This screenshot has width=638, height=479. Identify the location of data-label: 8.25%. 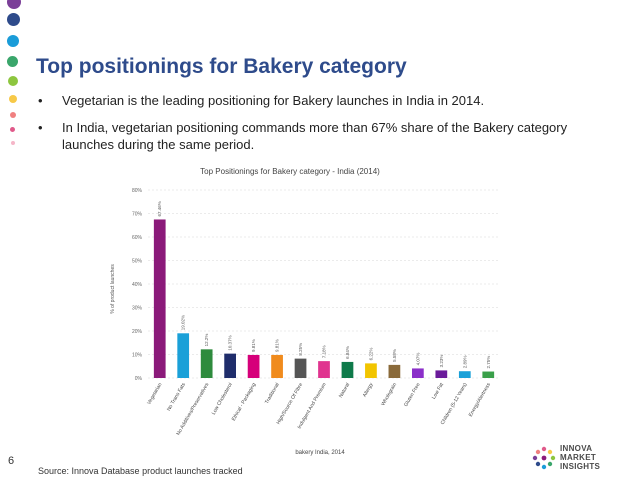
(300, 349).